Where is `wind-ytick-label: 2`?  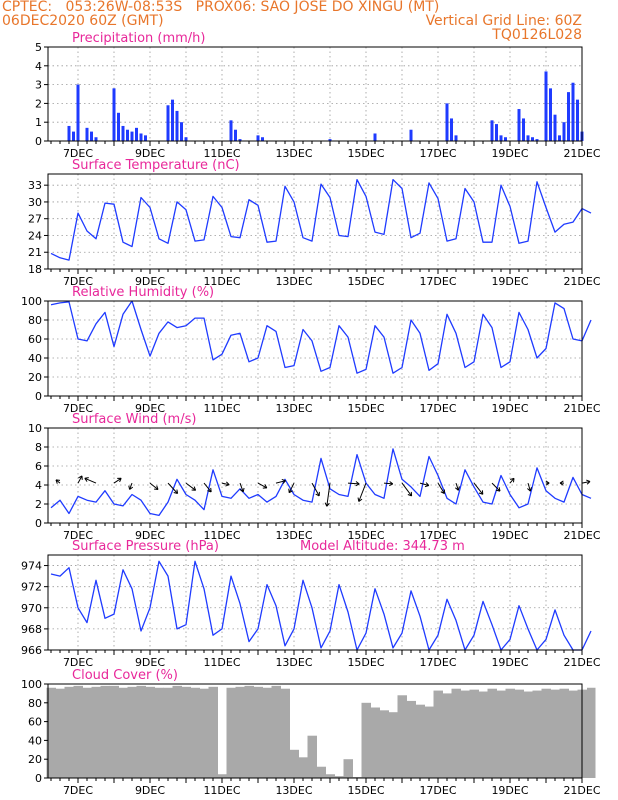
wind-ytick-label: 2 is located at coordinates (38, 504).